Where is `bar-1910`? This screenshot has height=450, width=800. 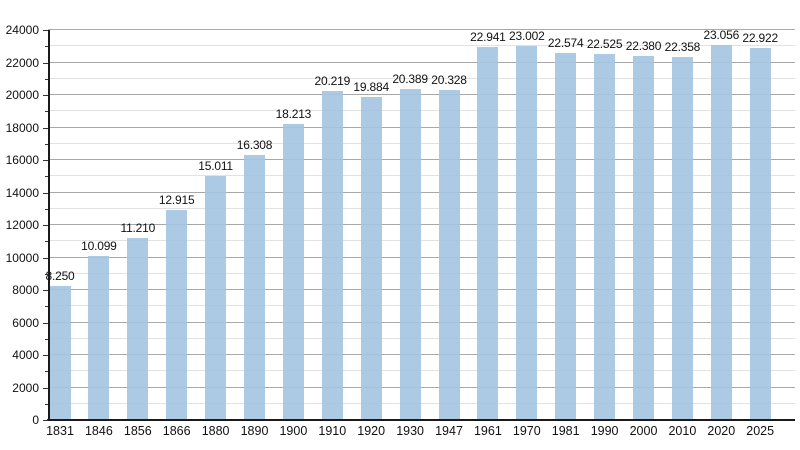
bar-1910 is located at coordinates (332, 255).